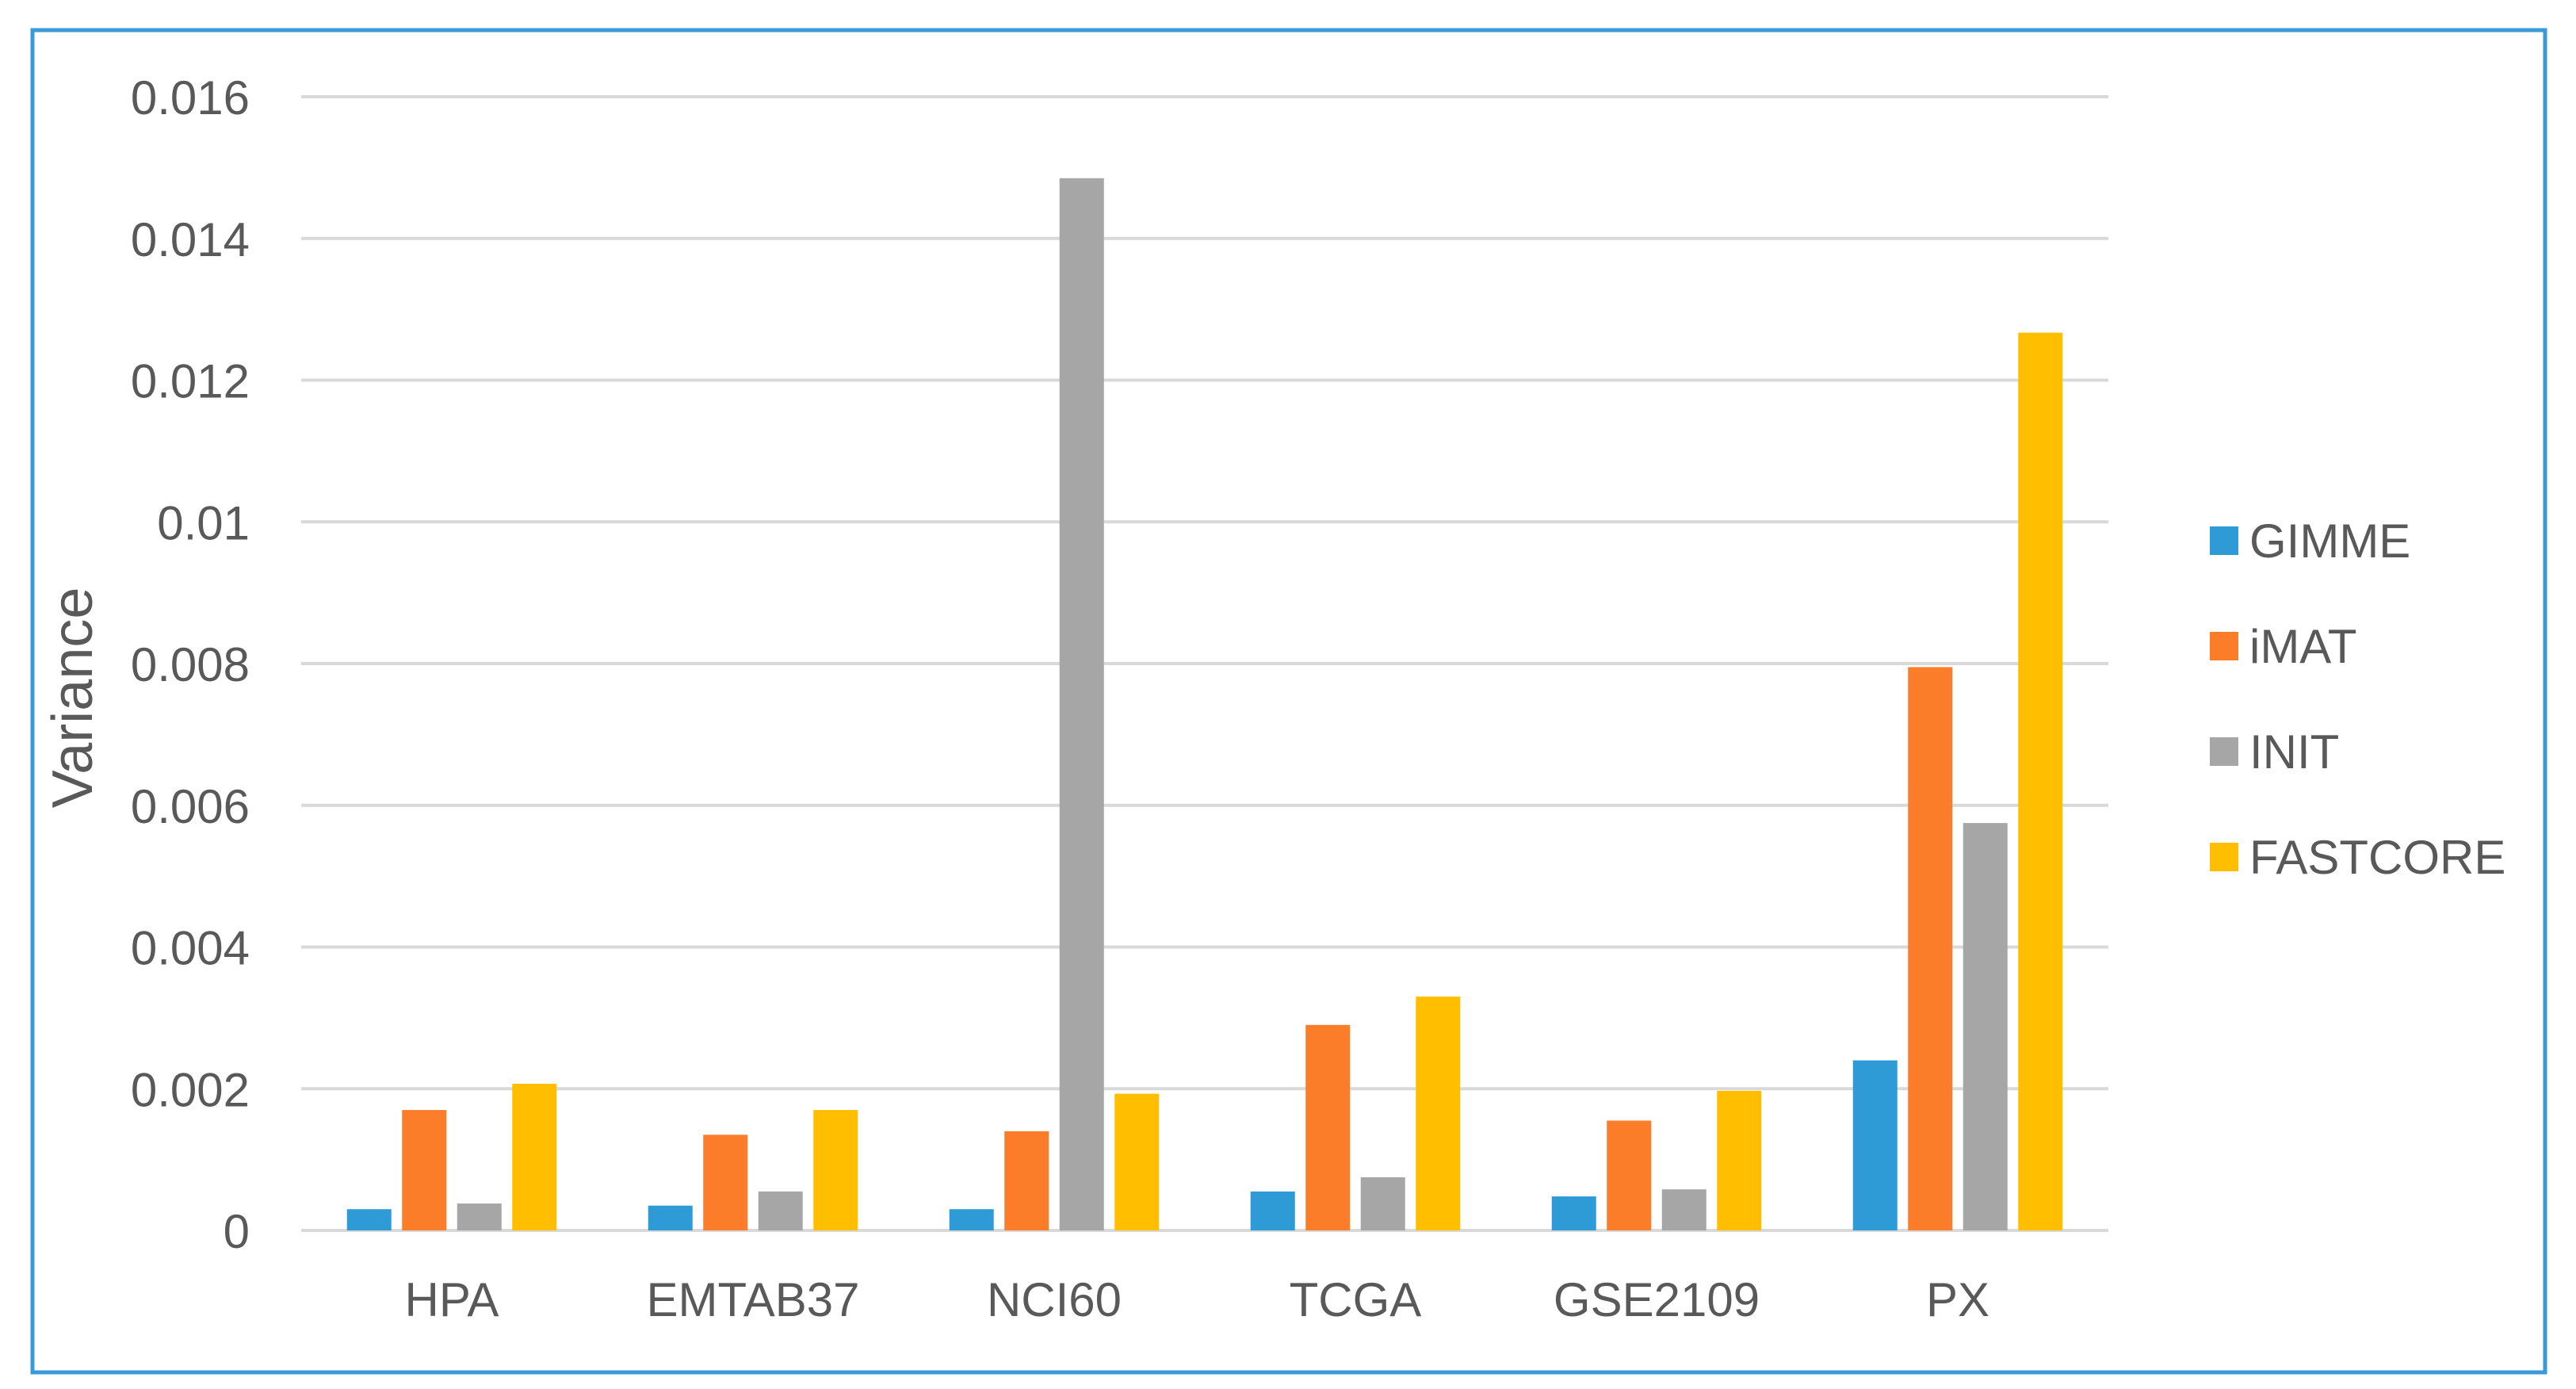 This screenshot has height=1389, width=2576. I want to click on y-tick-label: 0.012, so click(190, 382).